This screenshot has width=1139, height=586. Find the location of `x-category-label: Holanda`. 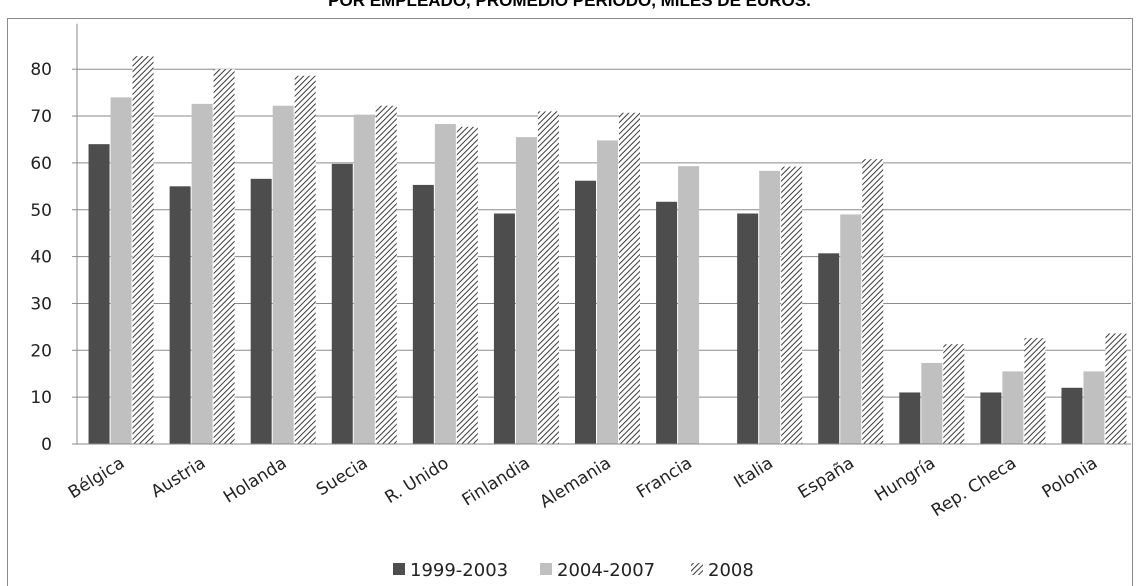

x-category-label: Holanda is located at coordinates (255, 480).